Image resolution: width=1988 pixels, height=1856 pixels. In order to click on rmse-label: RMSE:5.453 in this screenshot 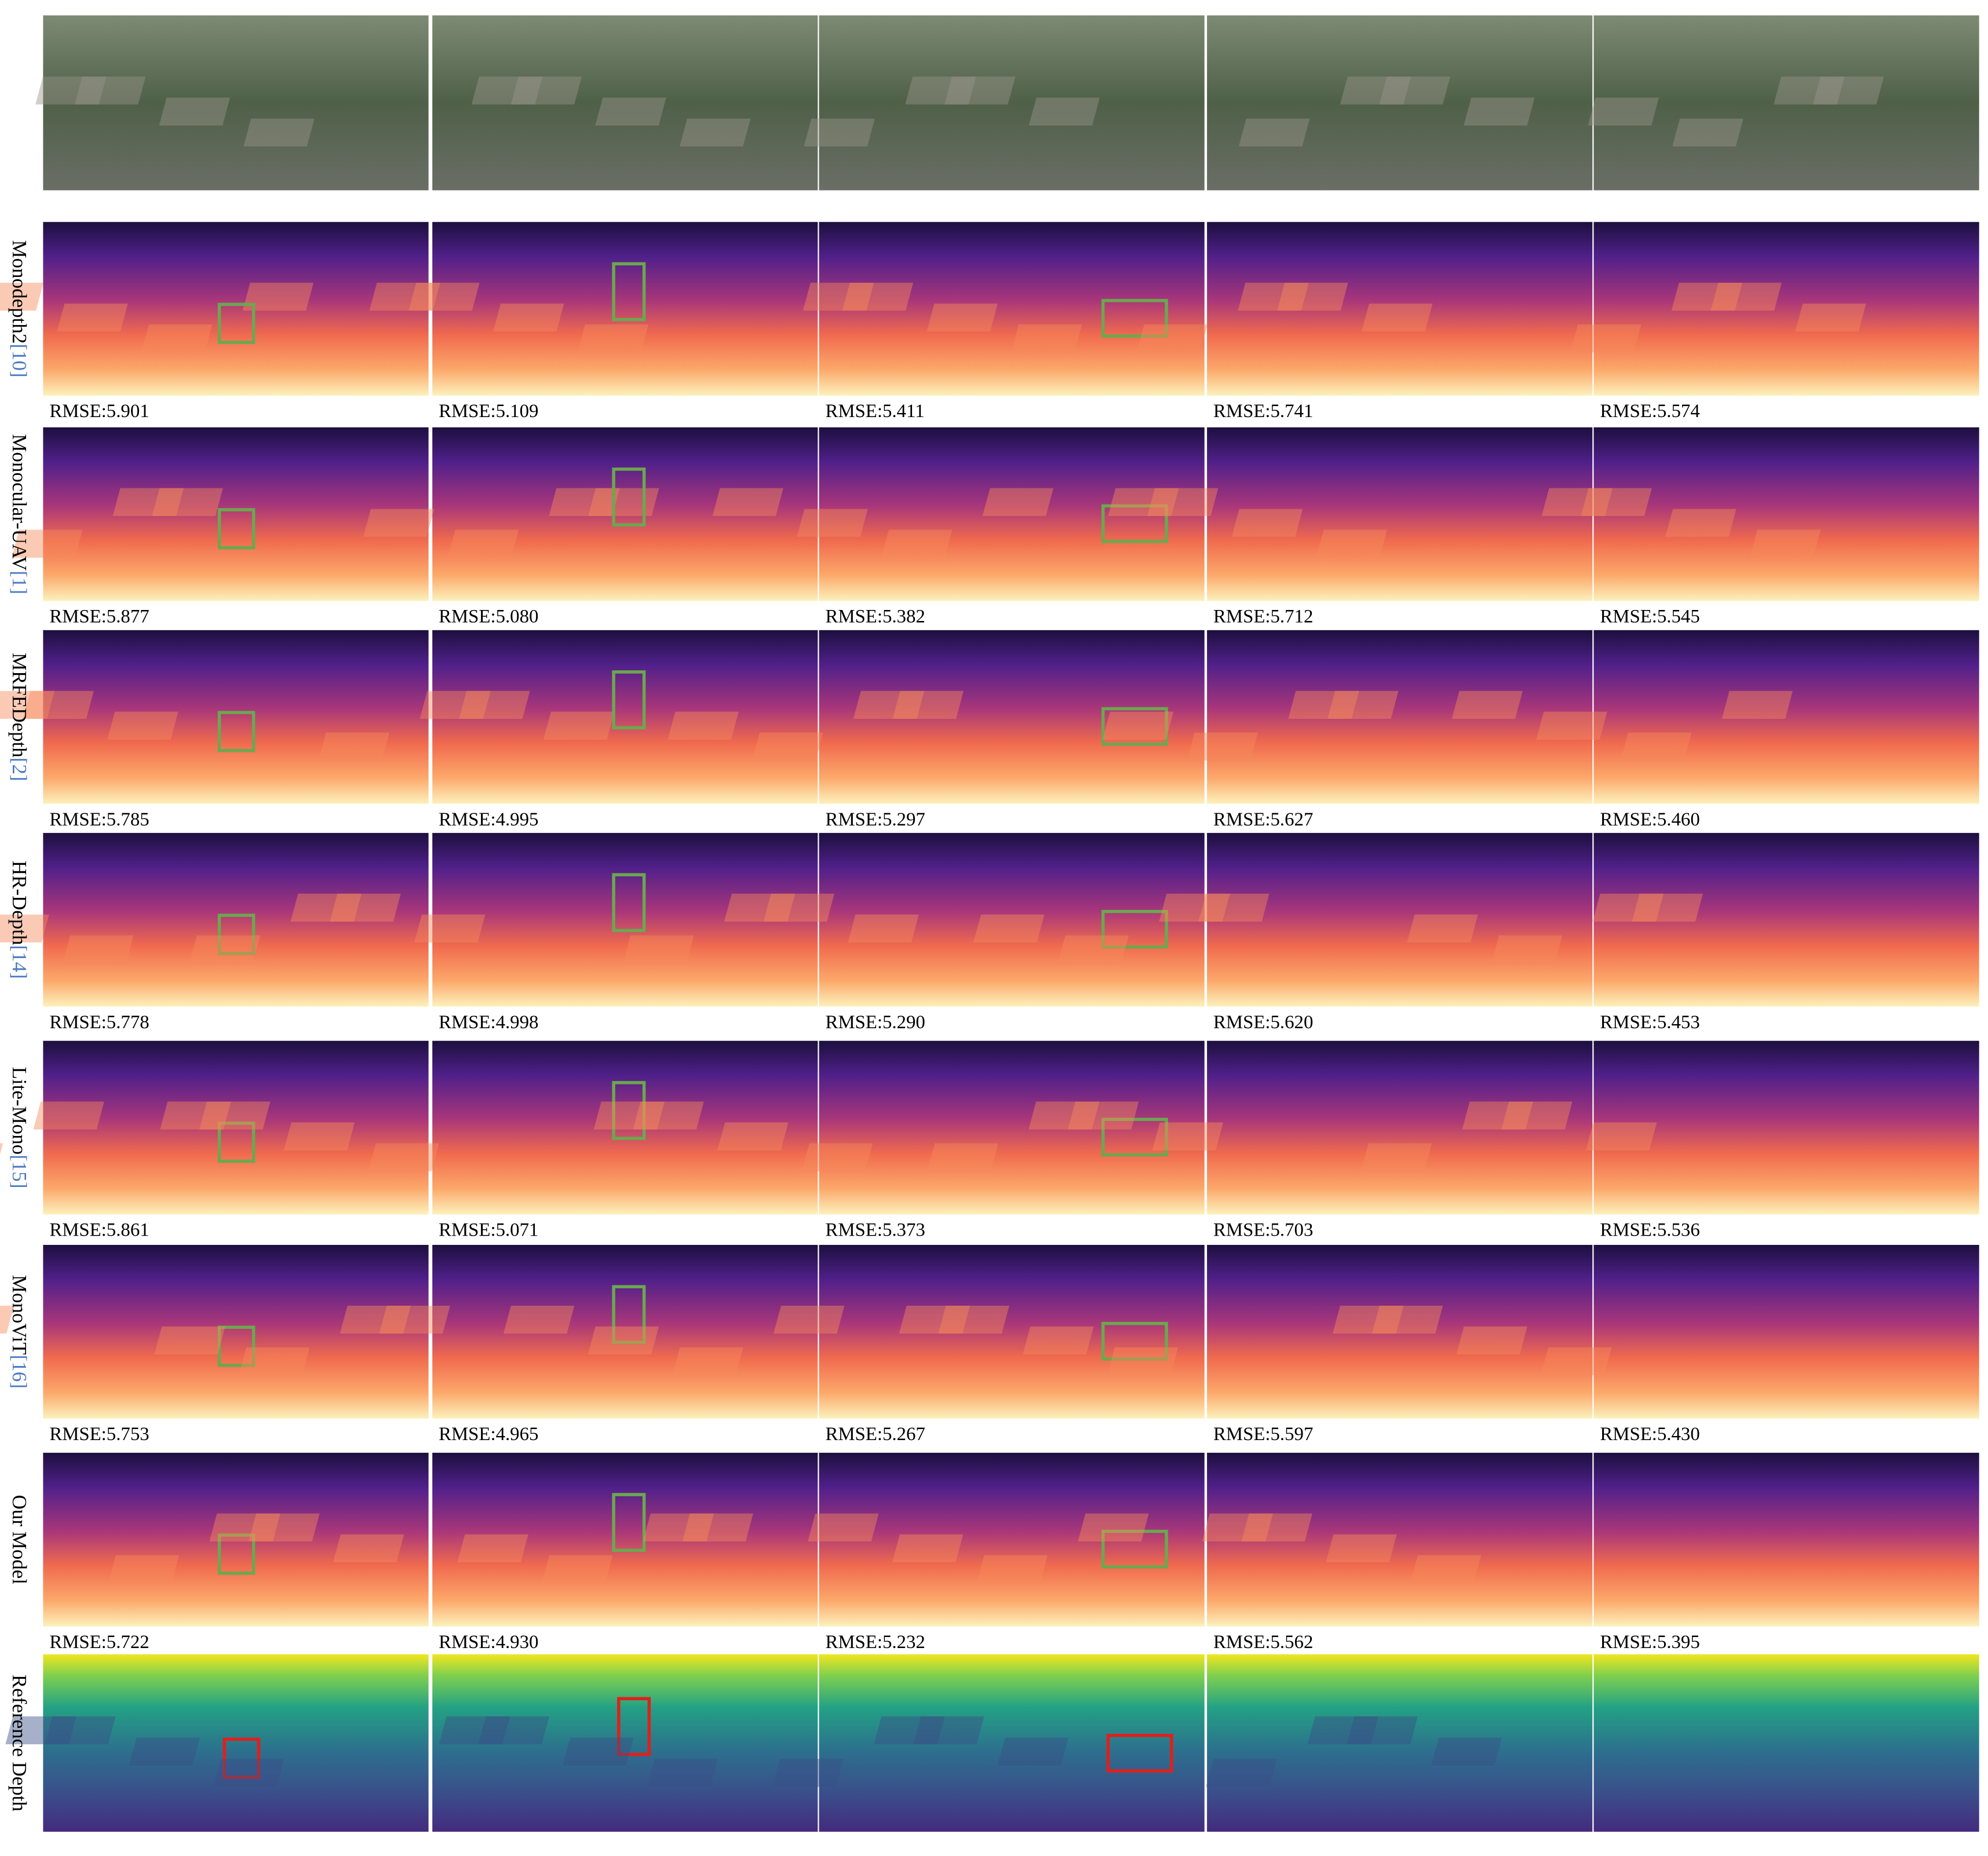, I will do `click(1649, 1022)`.